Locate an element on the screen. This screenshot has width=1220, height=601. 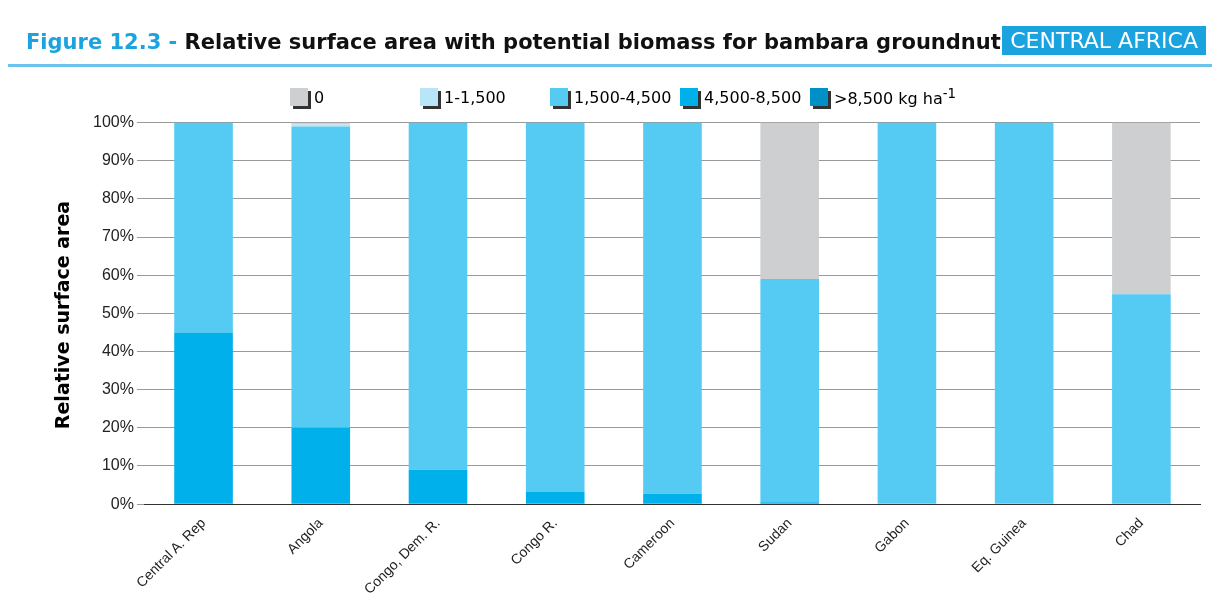
legend-label: 4,500-8,500 is located at coordinates (753, 97).